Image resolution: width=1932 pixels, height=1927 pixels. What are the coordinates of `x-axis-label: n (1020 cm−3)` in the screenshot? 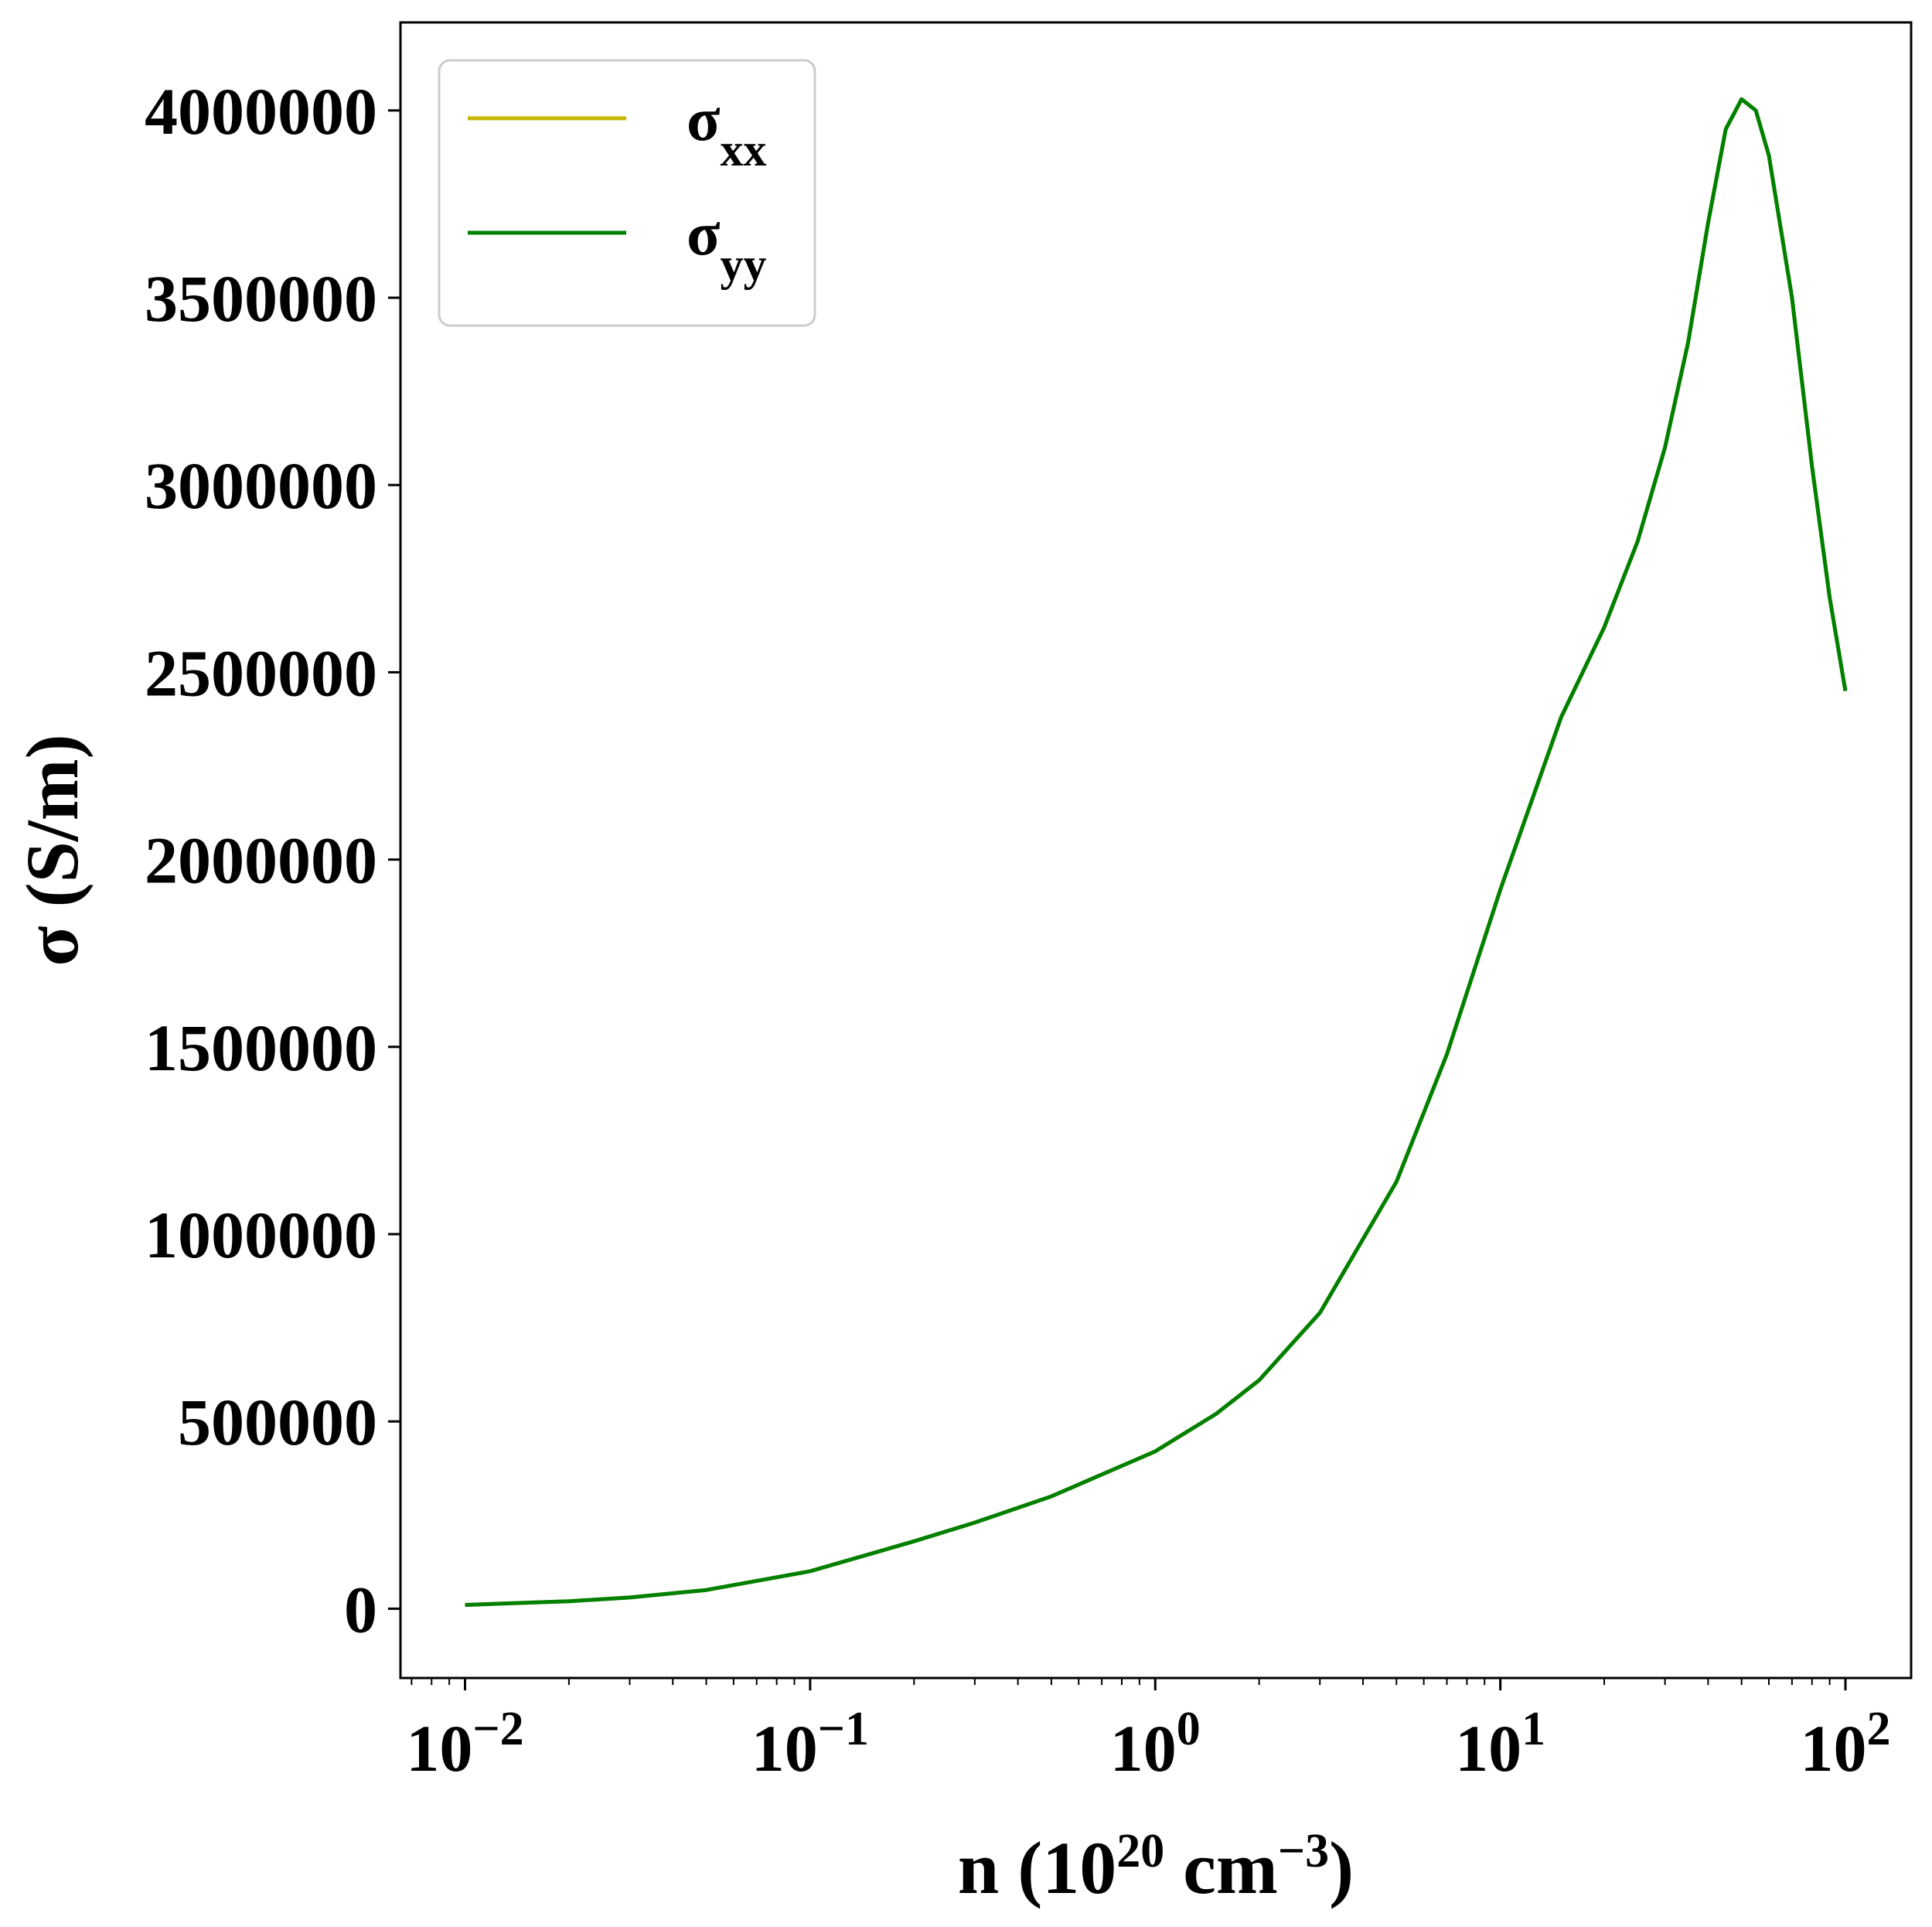 It's located at (1156, 1867).